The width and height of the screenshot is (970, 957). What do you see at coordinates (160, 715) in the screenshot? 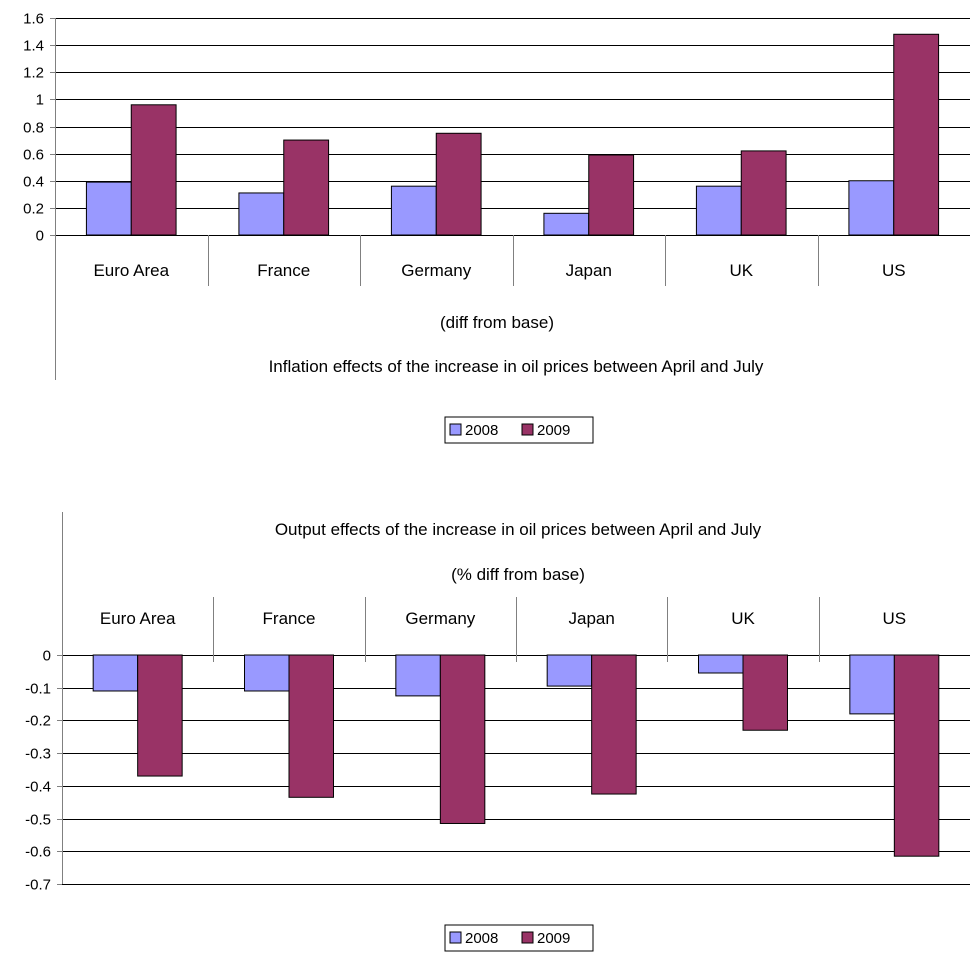
I see `c2-bar-2009-euro-area` at bounding box center [160, 715].